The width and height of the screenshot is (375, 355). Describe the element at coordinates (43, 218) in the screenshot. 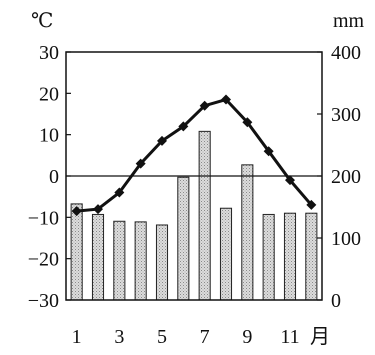

I see `left-axis-tick-label: −10` at that location.